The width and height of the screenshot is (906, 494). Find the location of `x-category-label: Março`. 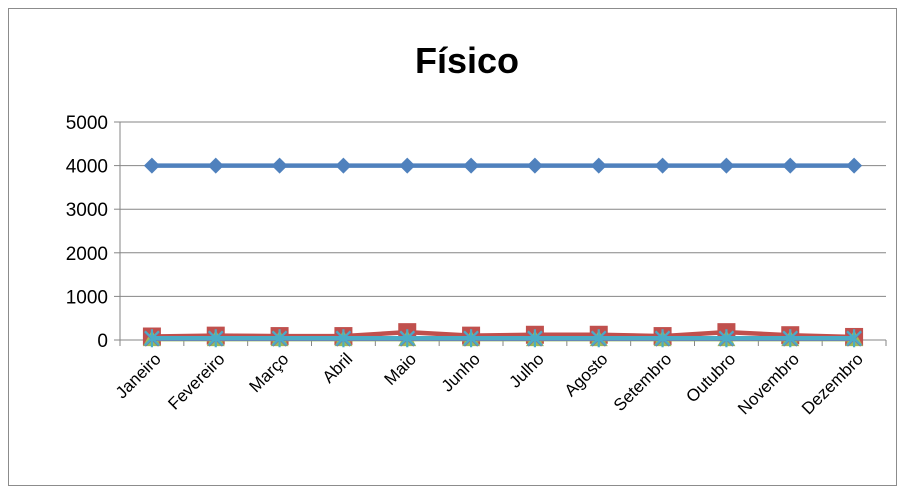

x-category-label: Março is located at coordinates (269, 372).